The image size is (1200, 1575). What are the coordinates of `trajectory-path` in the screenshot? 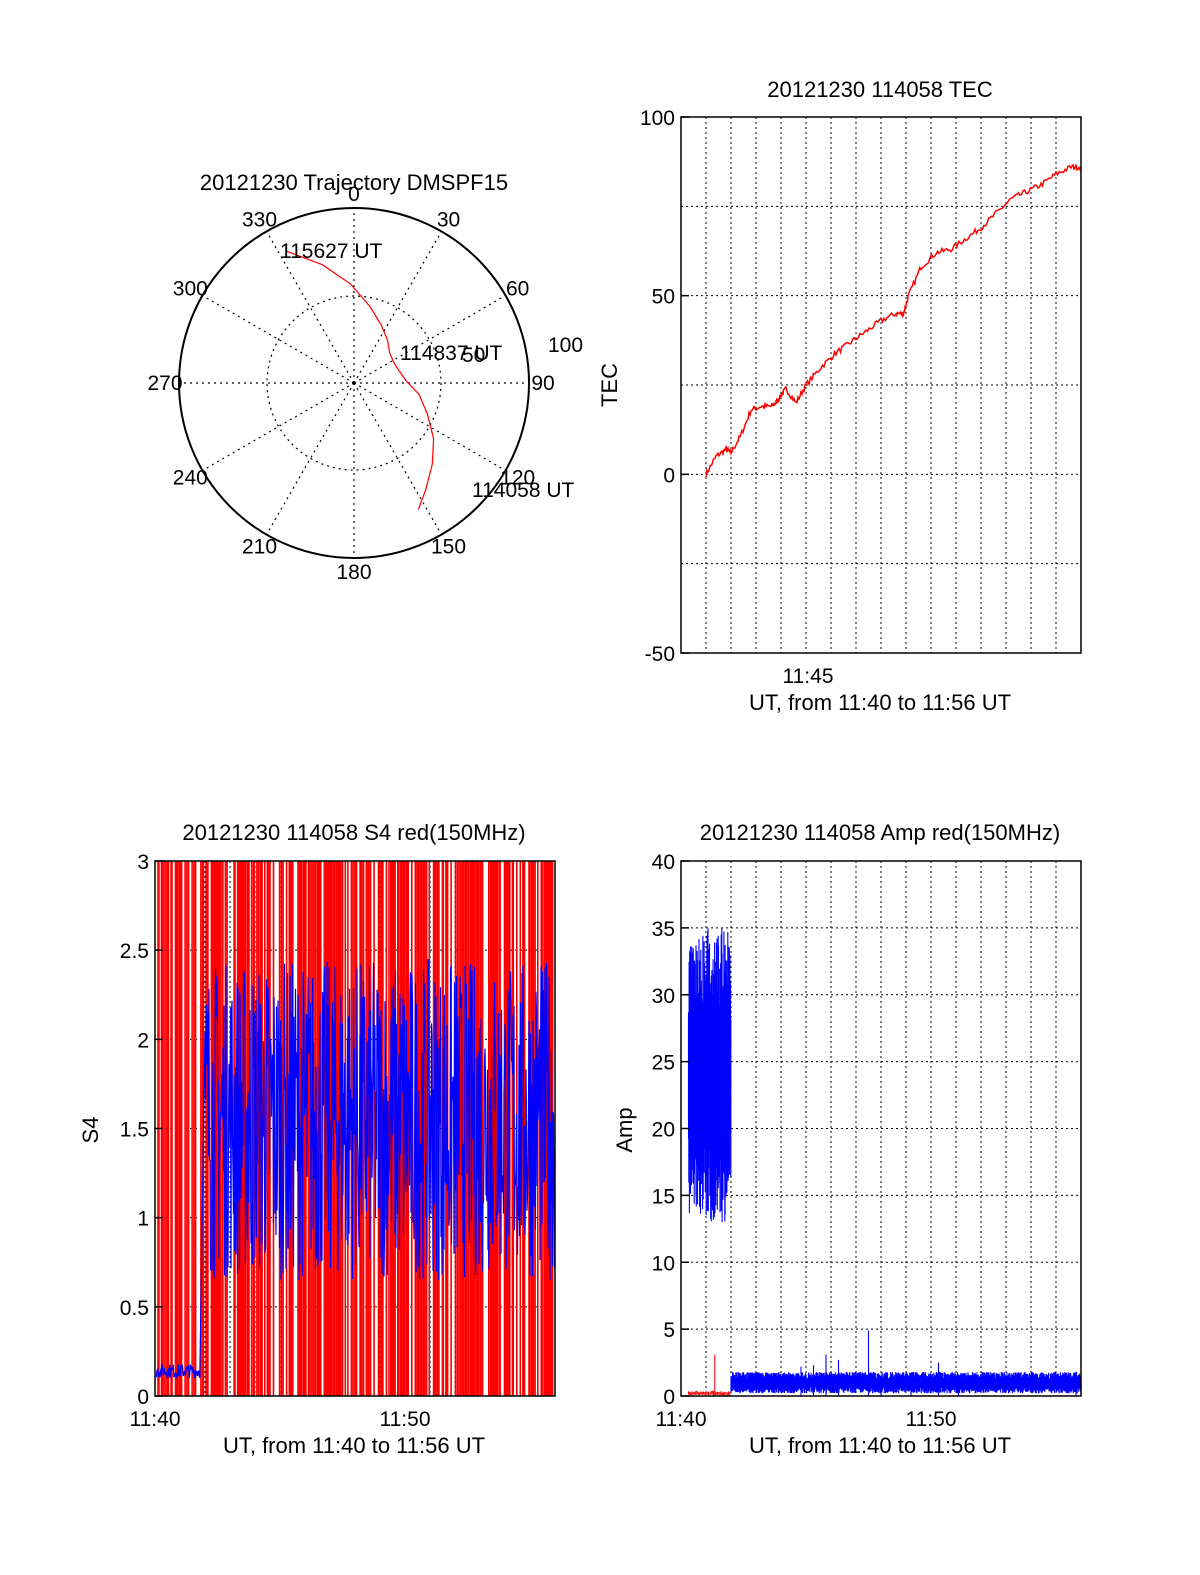 It's located at (360, 380).